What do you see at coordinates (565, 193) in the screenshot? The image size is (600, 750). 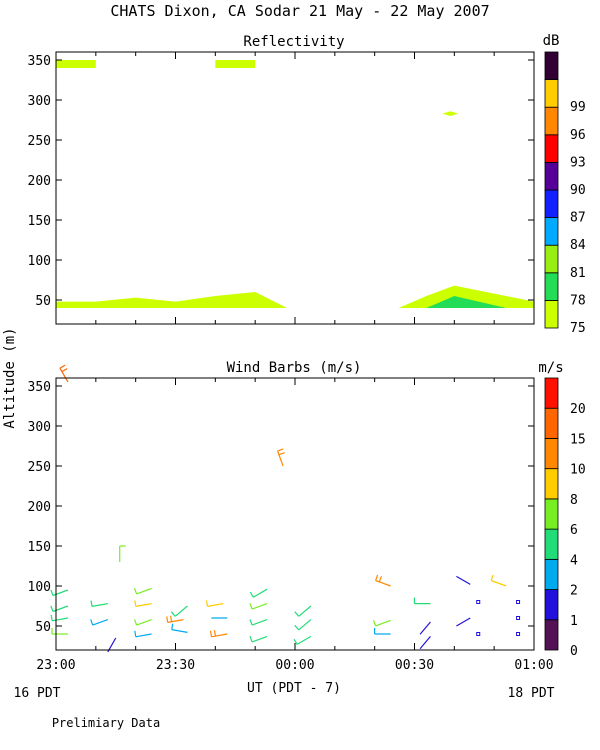 I see `reflectivity-colorbar: 75 78 81 84 87 90 93 96 99` at bounding box center [565, 193].